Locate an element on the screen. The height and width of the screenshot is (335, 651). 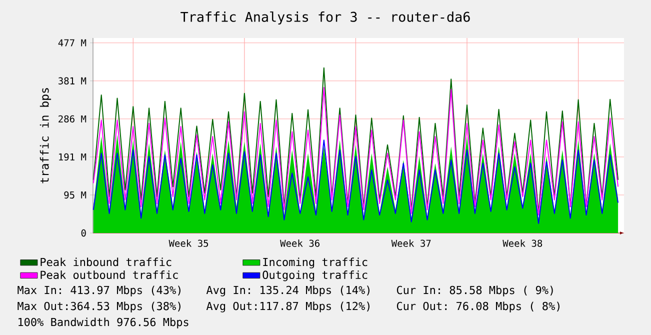
y-tick-label: 286 M is located at coordinates (72, 119).